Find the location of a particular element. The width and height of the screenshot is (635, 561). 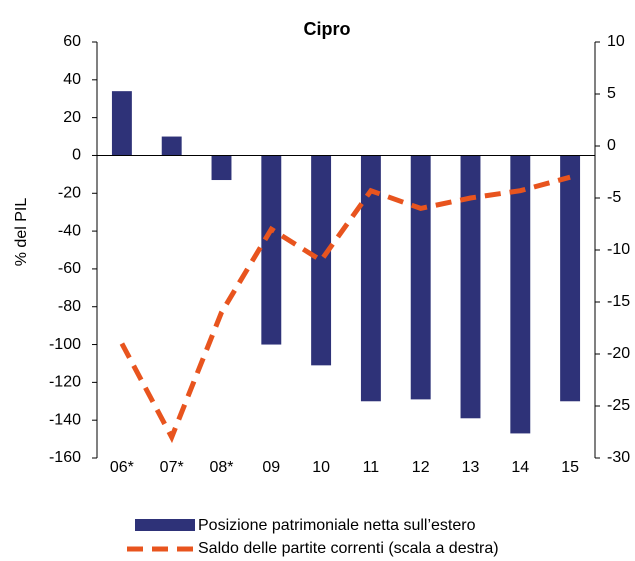

y-tick-label: 20 is located at coordinates (72, 117).